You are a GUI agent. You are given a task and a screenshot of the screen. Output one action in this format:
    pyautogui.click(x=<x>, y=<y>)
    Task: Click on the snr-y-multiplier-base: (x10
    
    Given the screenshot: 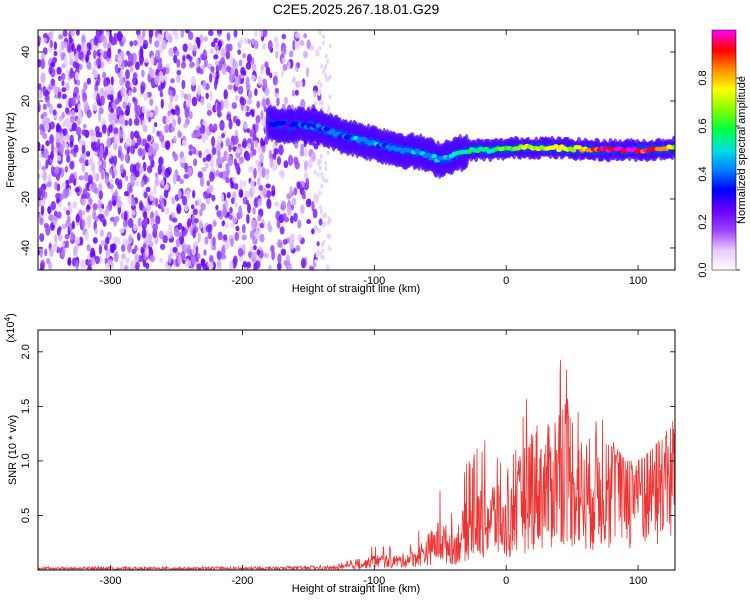 What is the action you would take?
    pyautogui.click(x=11, y=331)
    